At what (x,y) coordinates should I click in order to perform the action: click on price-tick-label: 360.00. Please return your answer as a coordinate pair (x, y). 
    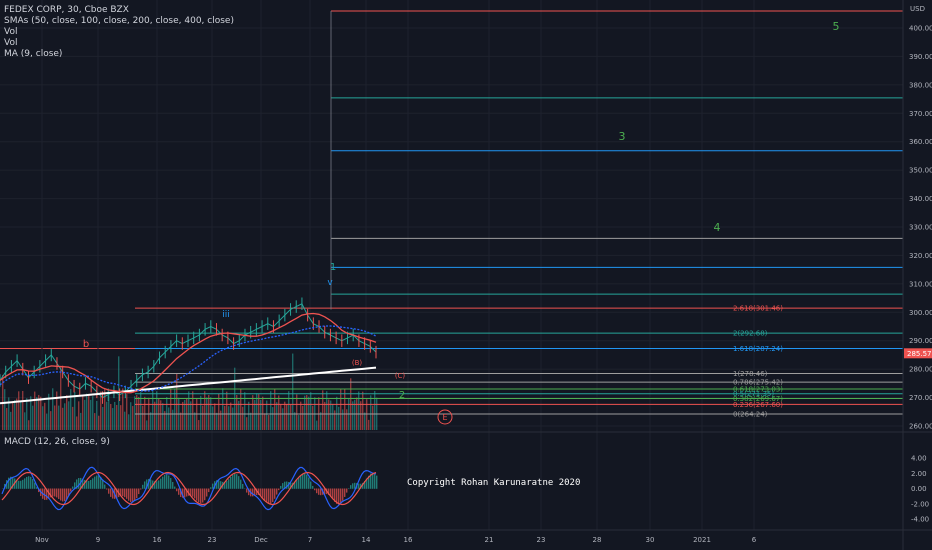
    Looking at the image, I should click on (920, 142).